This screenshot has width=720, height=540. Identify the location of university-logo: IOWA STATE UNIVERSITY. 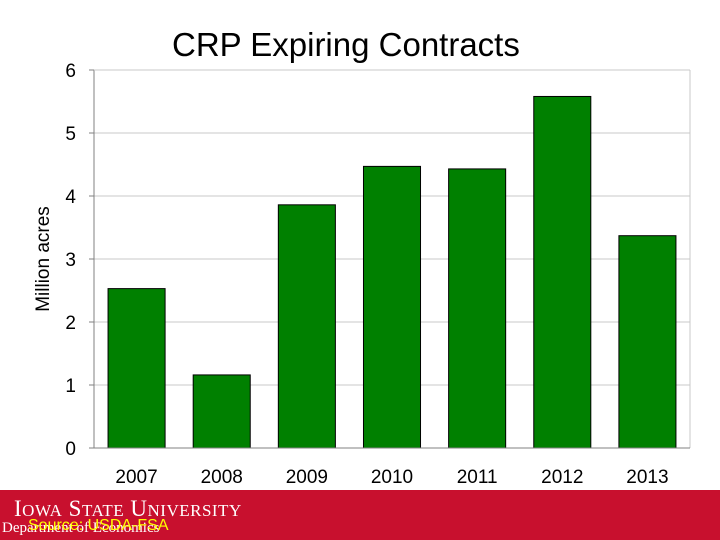
(128, 508).